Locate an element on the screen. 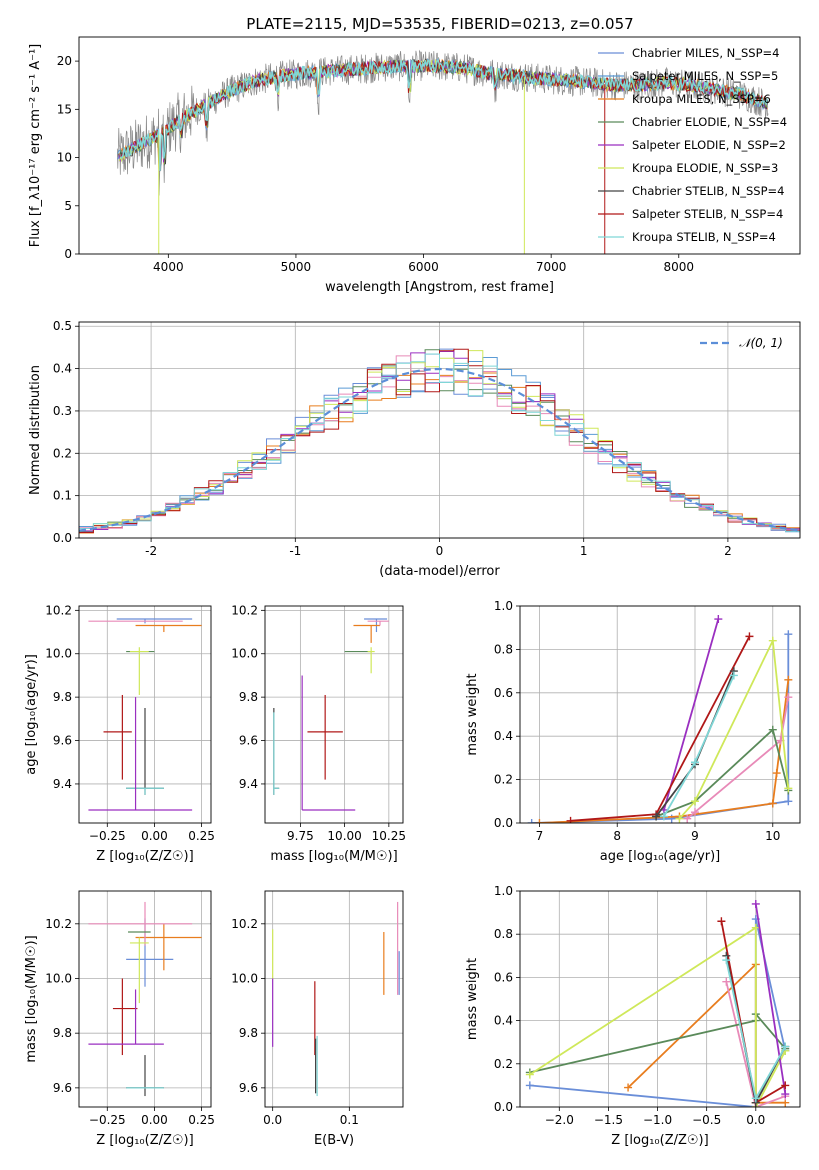  x-tick-label: 0.0 is located at coordinates (272, 1120).